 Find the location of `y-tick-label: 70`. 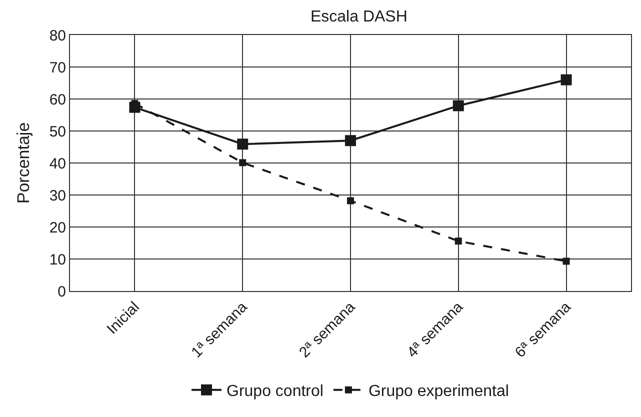

y-tick-label: 70 is located at coordinates (57, 67).